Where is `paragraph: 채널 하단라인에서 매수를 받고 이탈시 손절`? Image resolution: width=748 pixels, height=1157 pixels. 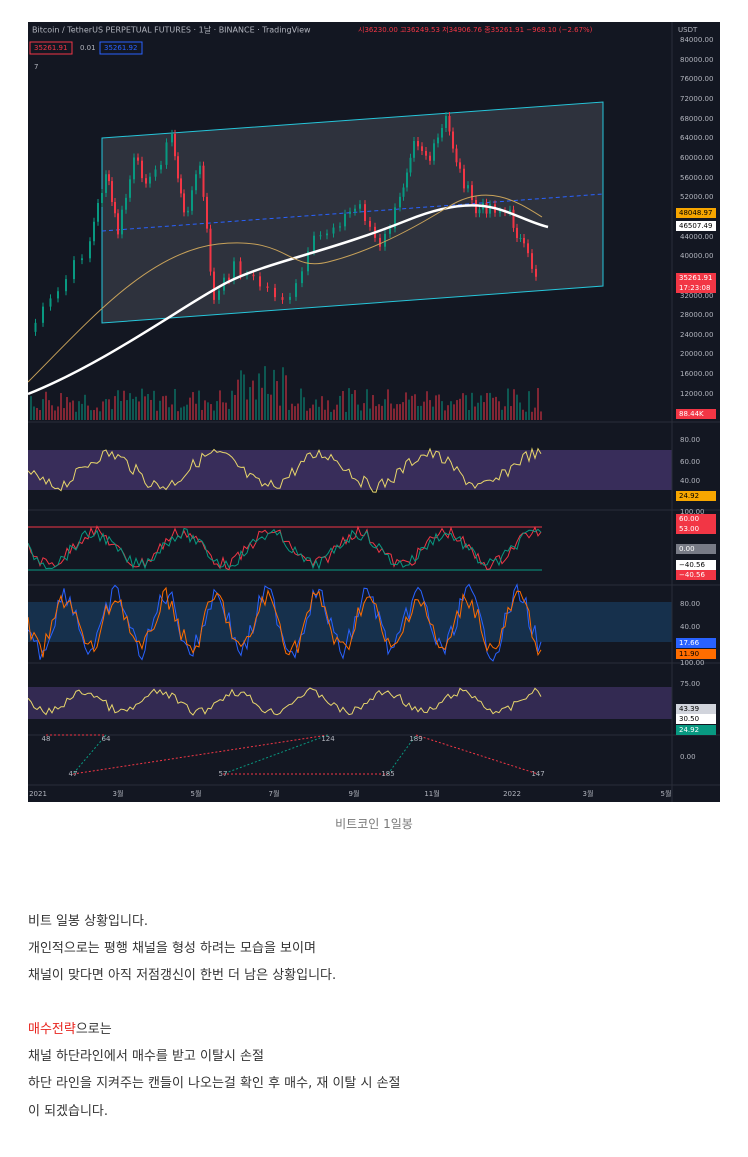 paragraph: 채널 하단라인에서 매수를 받고 이탈시 손절 is located at coordinates (146, 1056).